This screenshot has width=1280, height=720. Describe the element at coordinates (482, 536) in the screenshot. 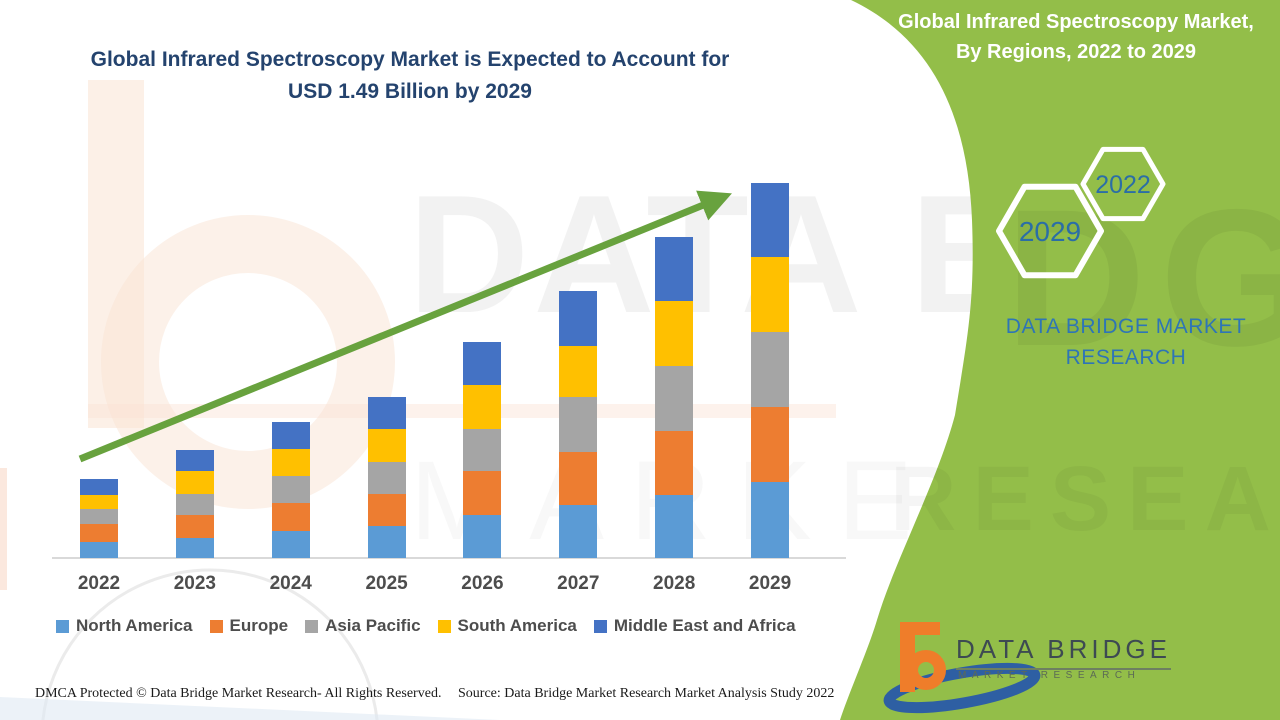

I see `bar-segment-2026-north-america` at that location.